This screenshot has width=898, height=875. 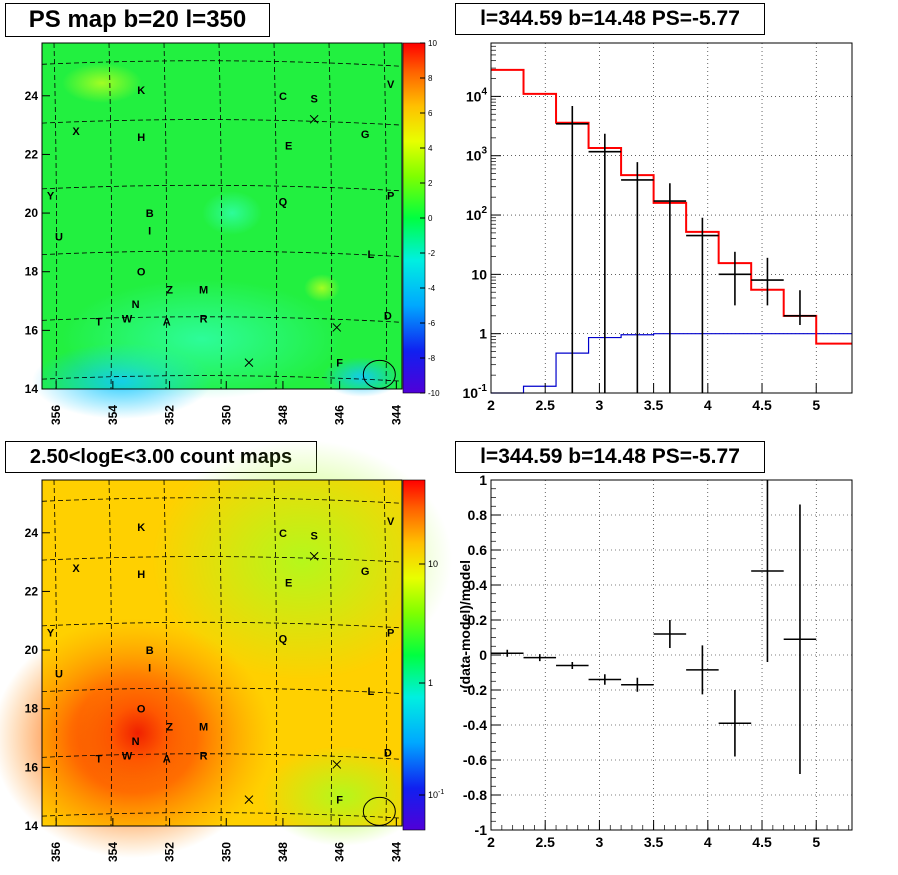 I want to click on source-label-s: S, so click(x=313, y=100).